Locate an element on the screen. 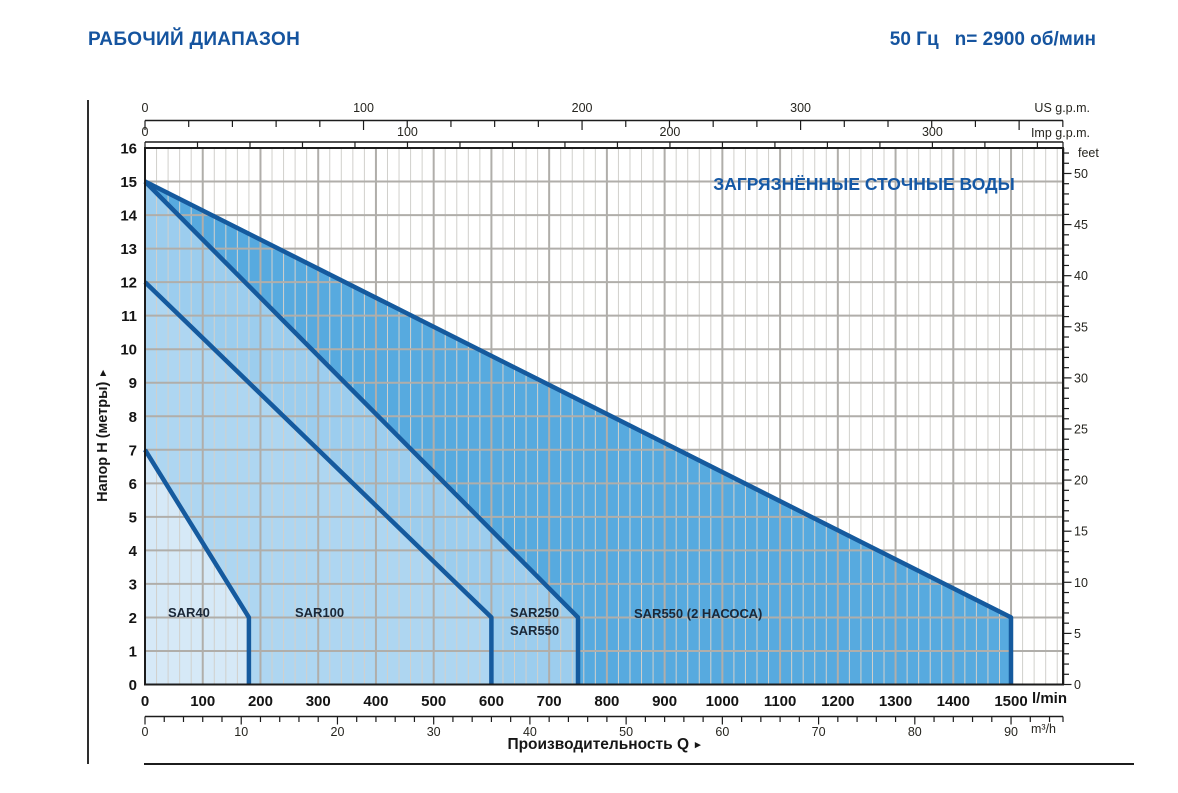 Image resolution: width=1178 pixels, height=793 pixels. region-label-sar550-2p: SAR550 (2 НАСОСА) is located at coordinates (698, 613).